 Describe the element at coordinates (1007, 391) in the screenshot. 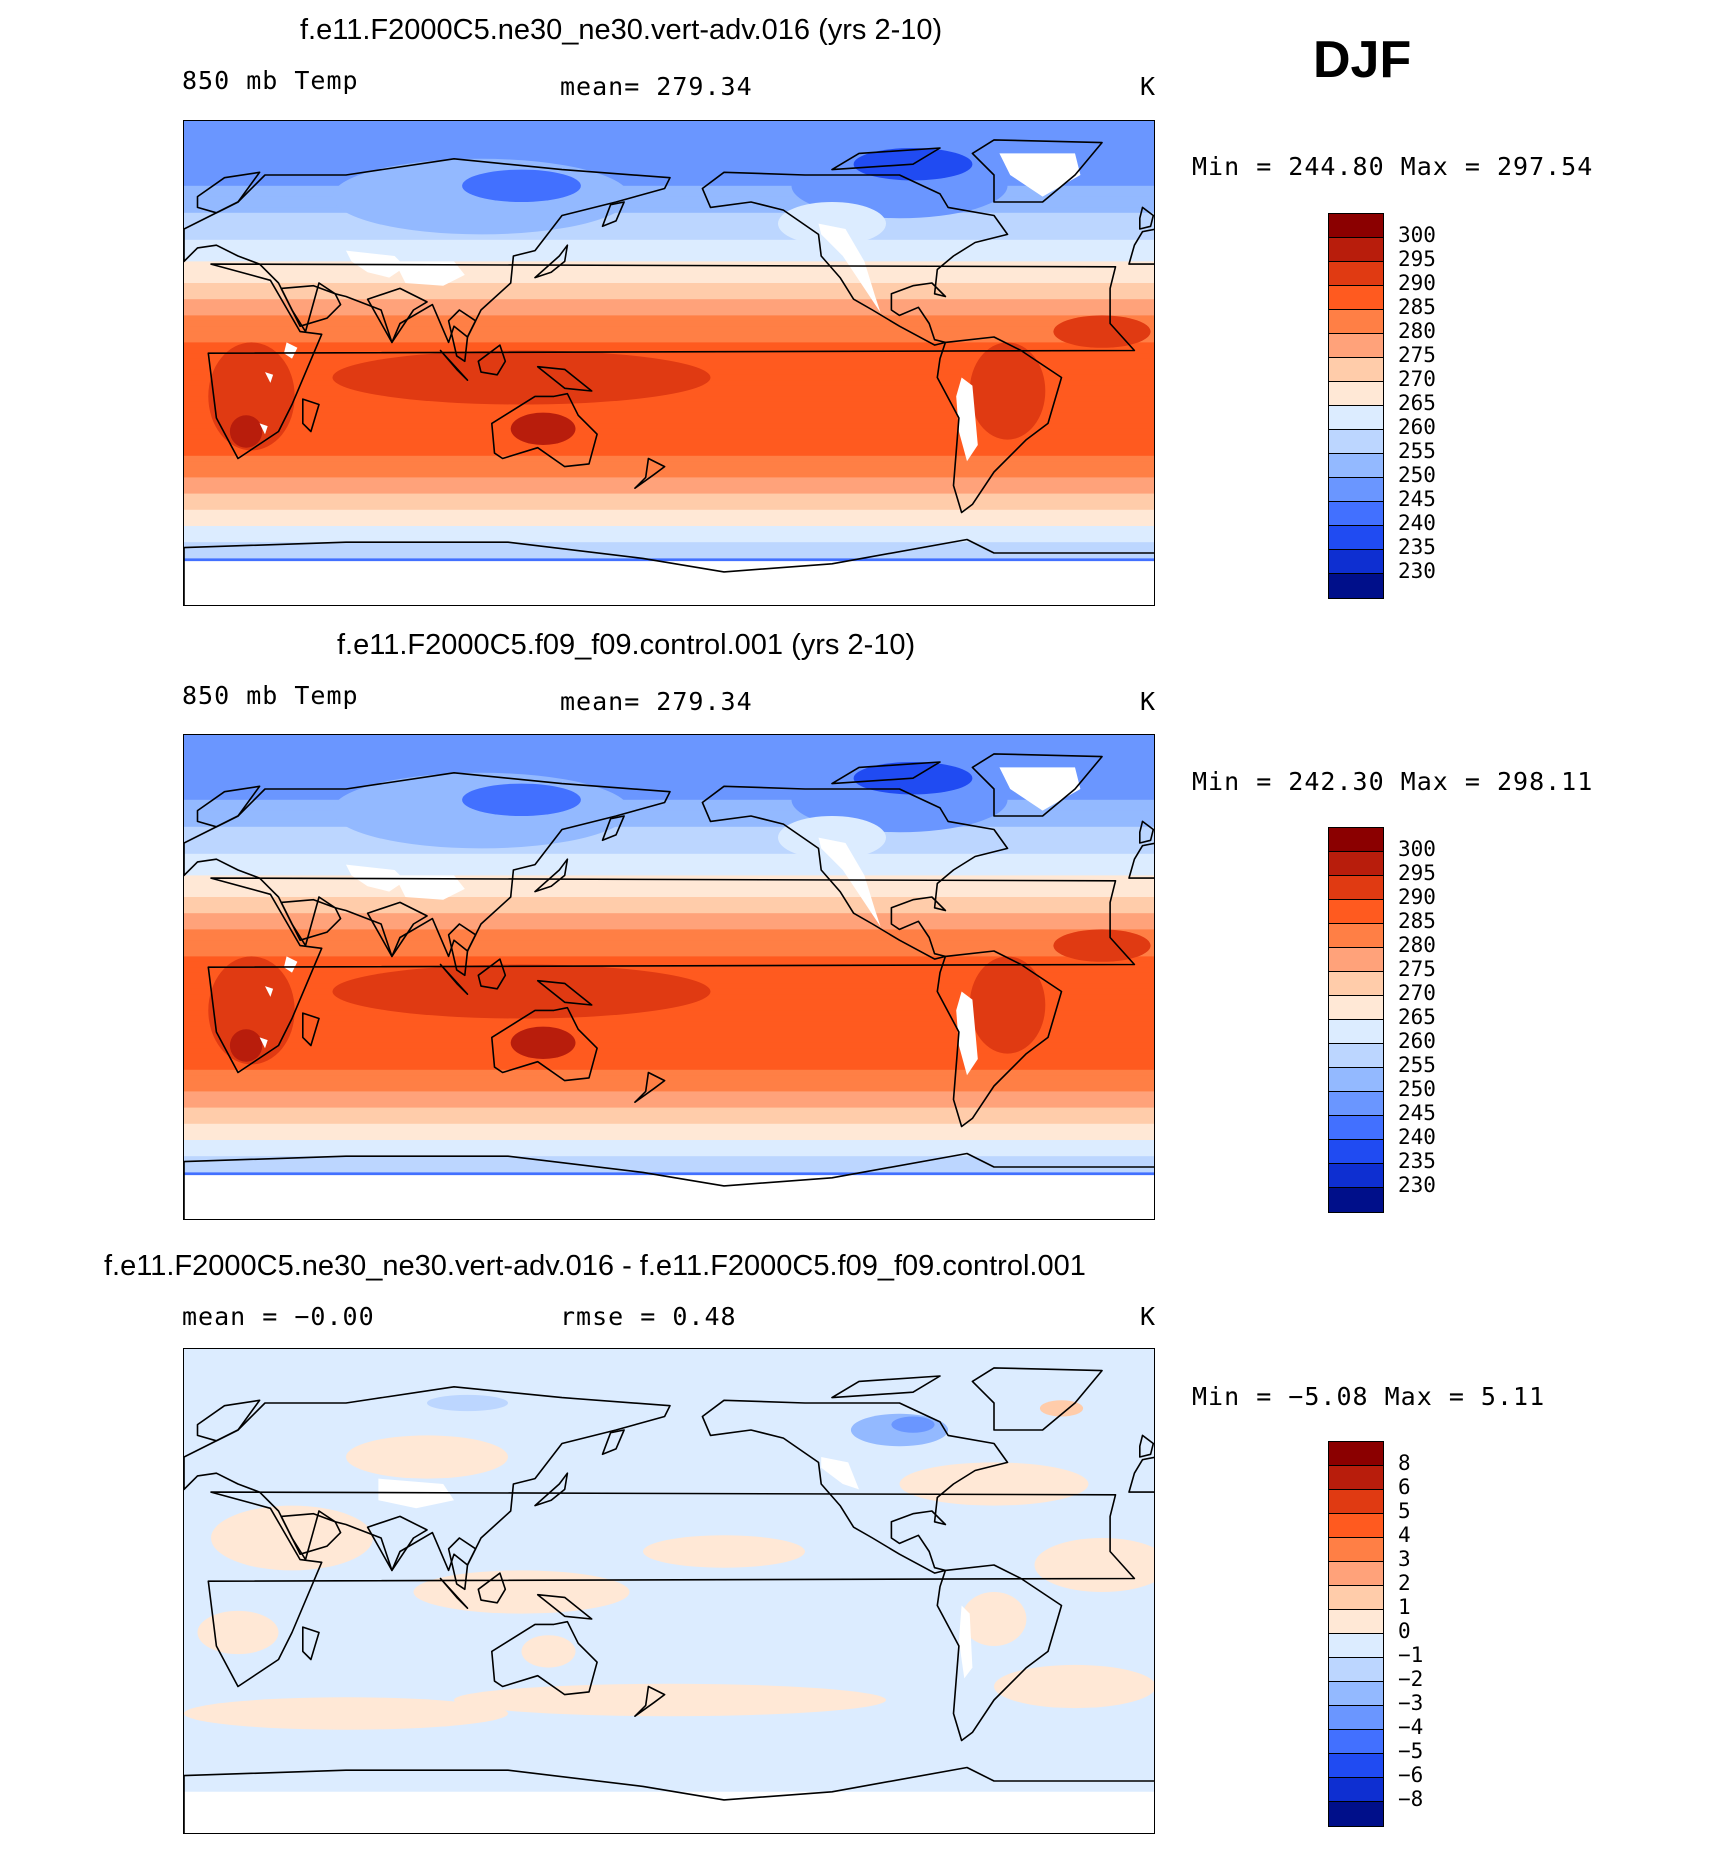

I see `samerica-warm` at that location.